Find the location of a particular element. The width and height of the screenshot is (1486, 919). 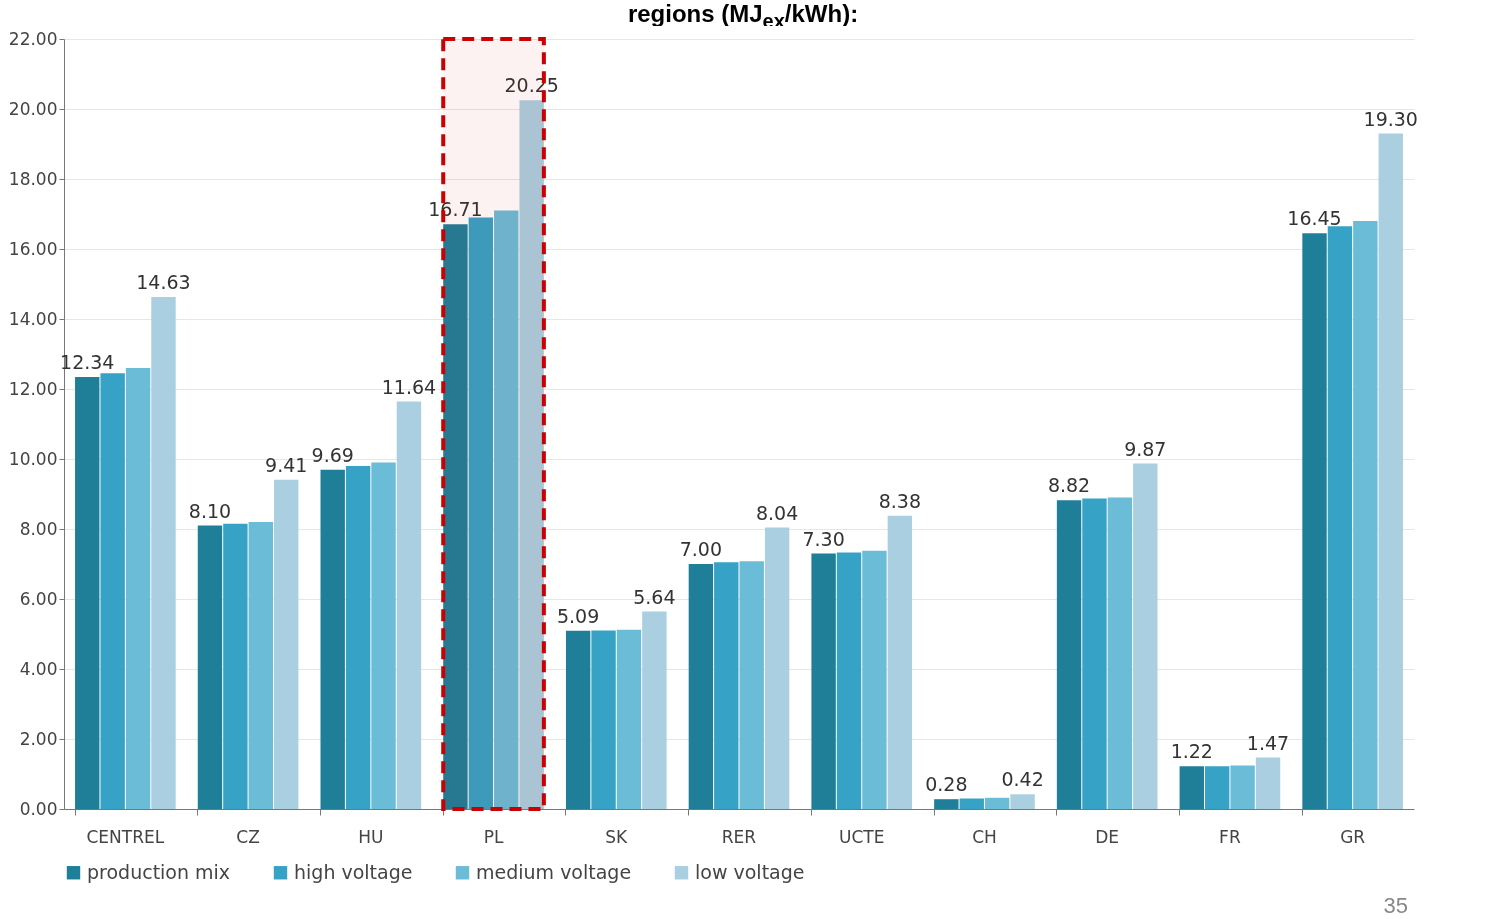

data-label: 19.30 is located at coordinates (1390, 118).